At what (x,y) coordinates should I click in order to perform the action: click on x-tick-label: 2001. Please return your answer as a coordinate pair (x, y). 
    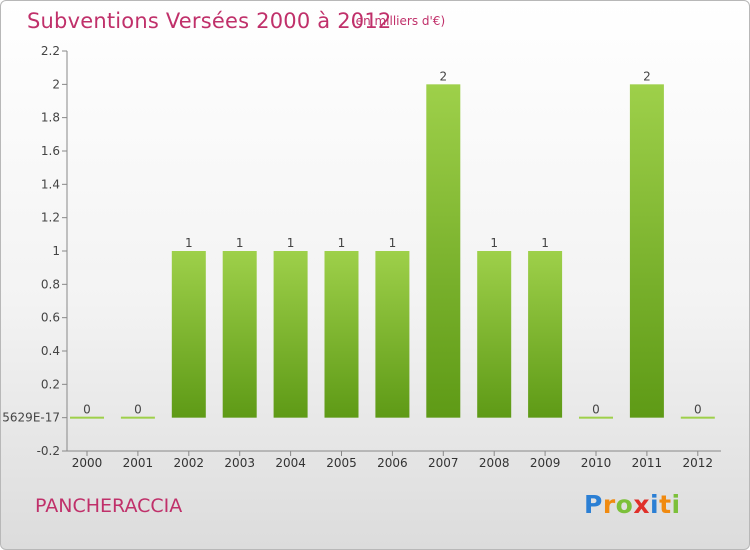
    Looking at the image, I should click on (138, 463).